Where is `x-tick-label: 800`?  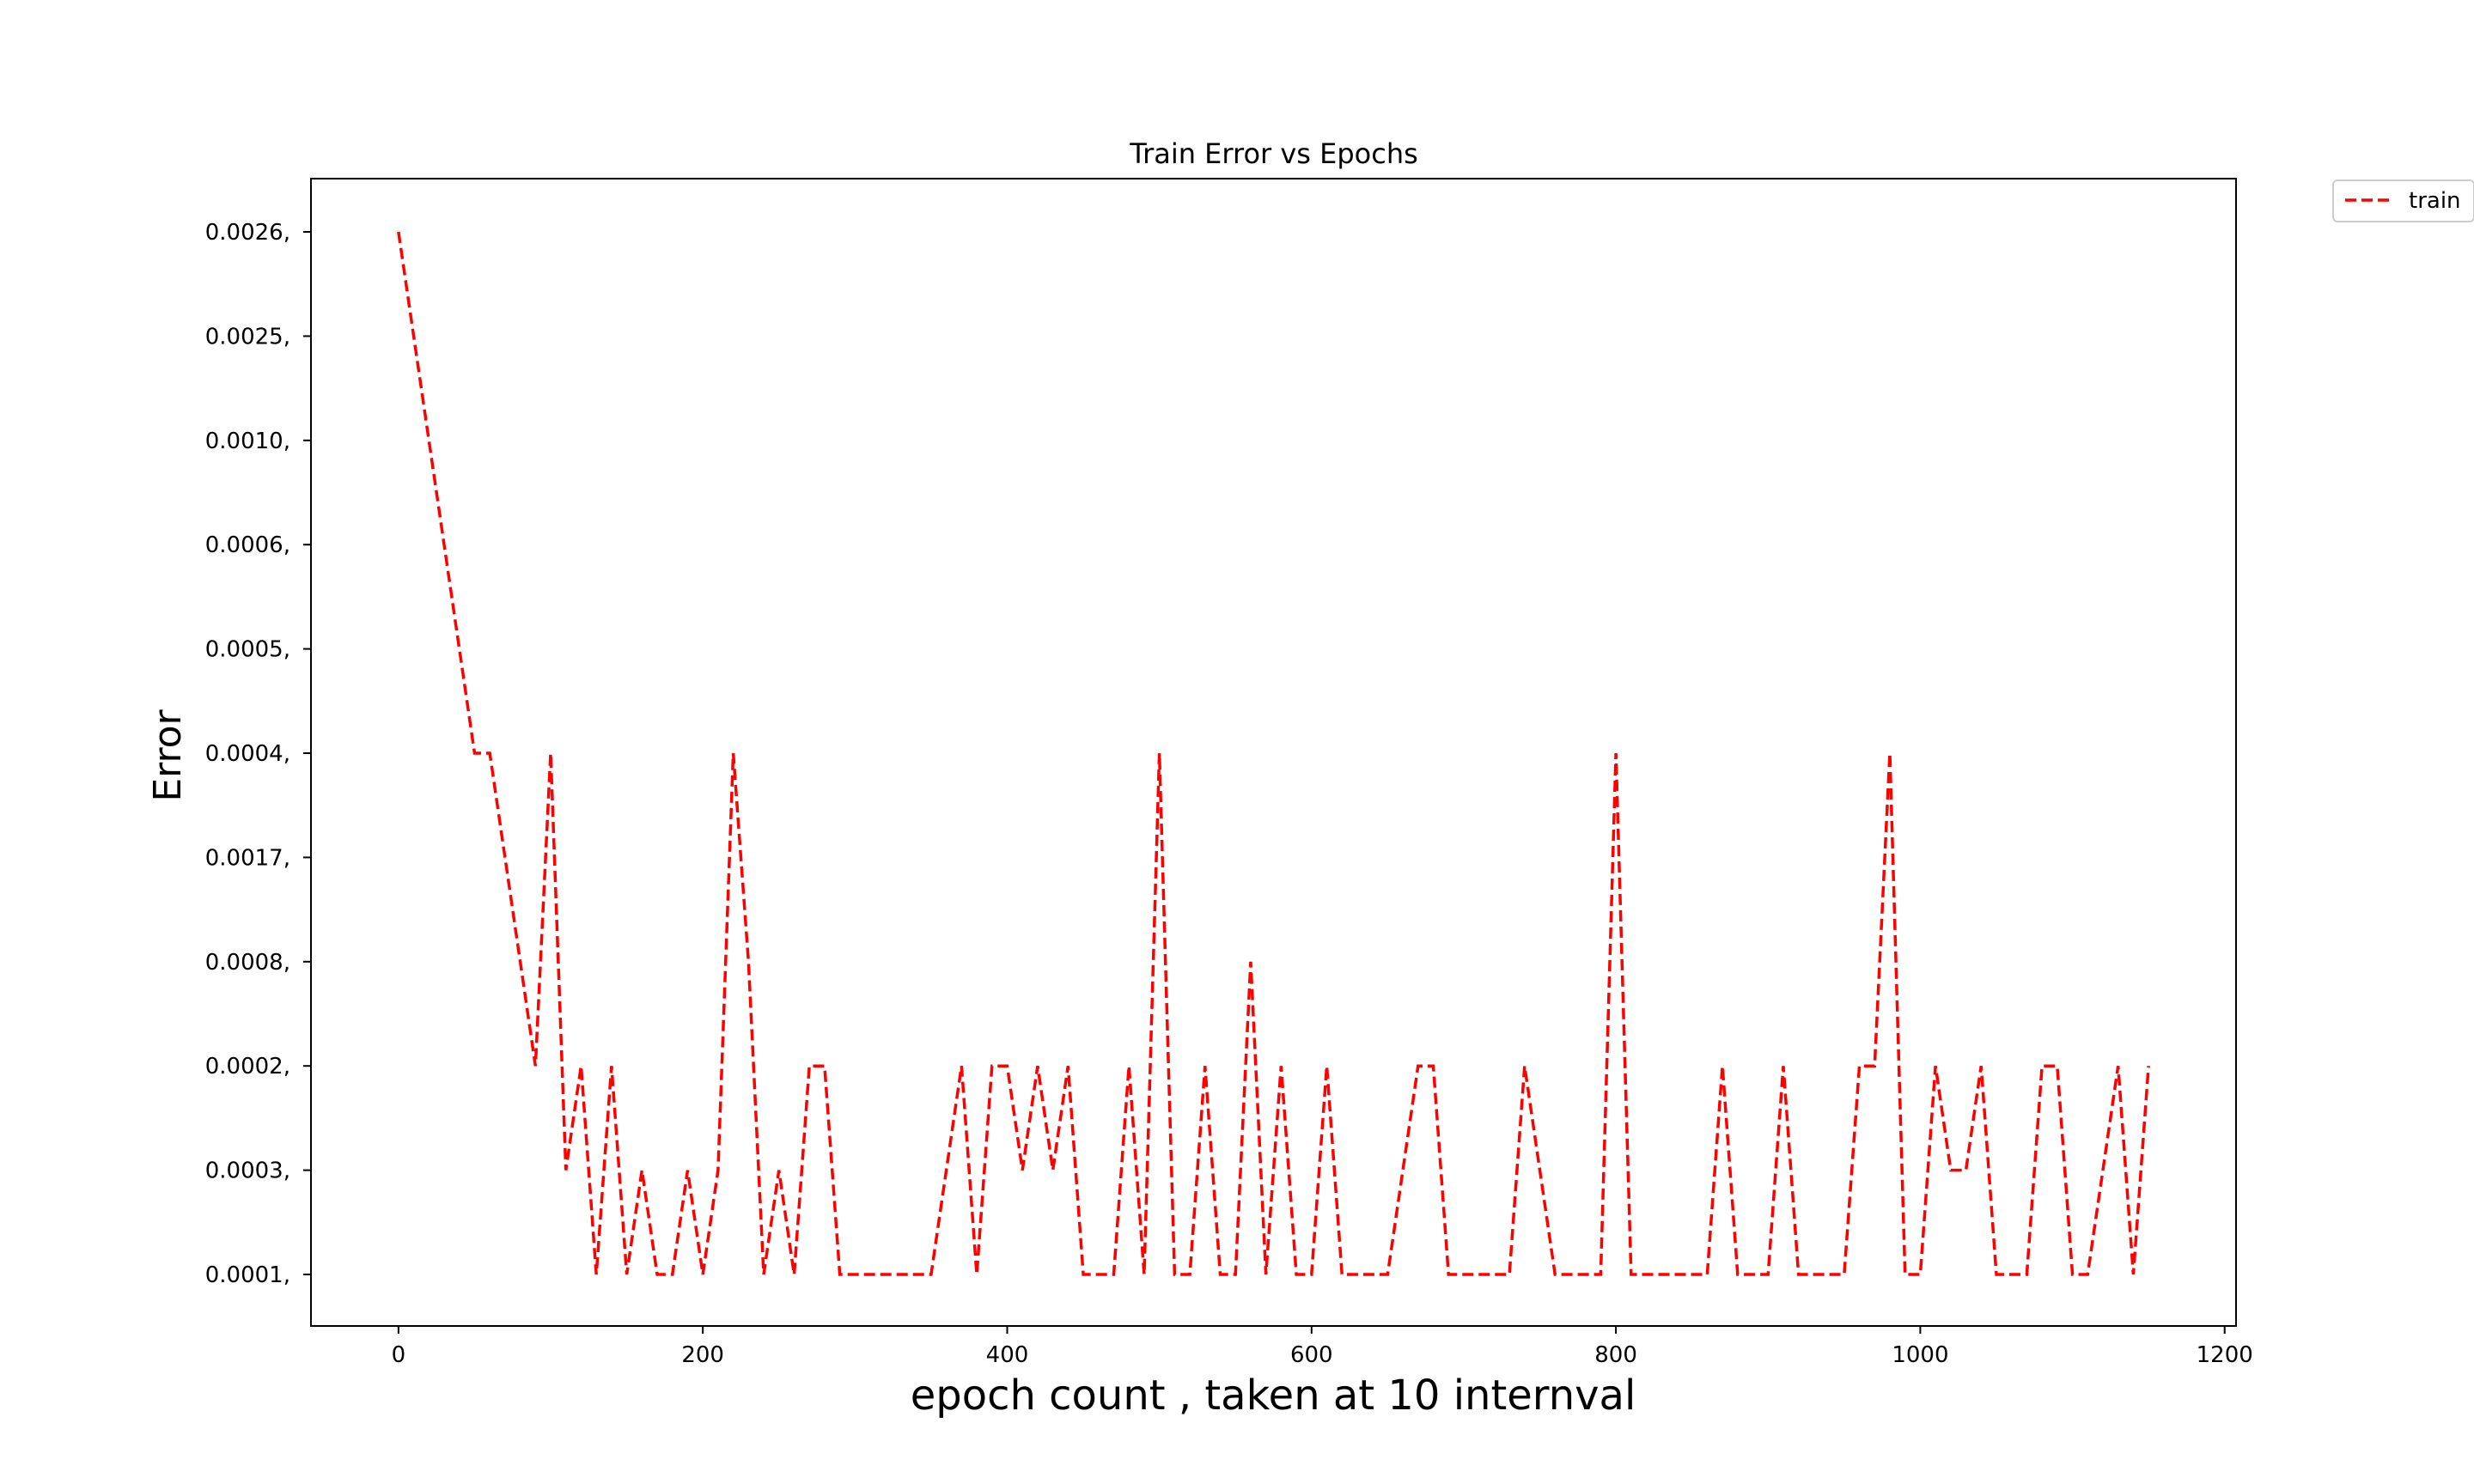 x-tick-label: 800 is located at coordinates (1615, 1355).